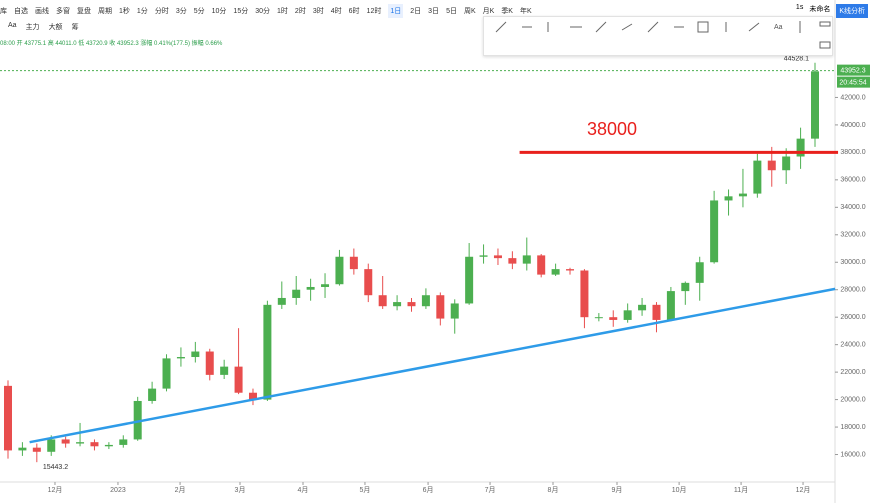 Image resolution: width=872 pixels, height=503 pixels. Describe the element at coordinates (488, 11) in the screenshot. I see `toolbar-item: 月K` at that location.